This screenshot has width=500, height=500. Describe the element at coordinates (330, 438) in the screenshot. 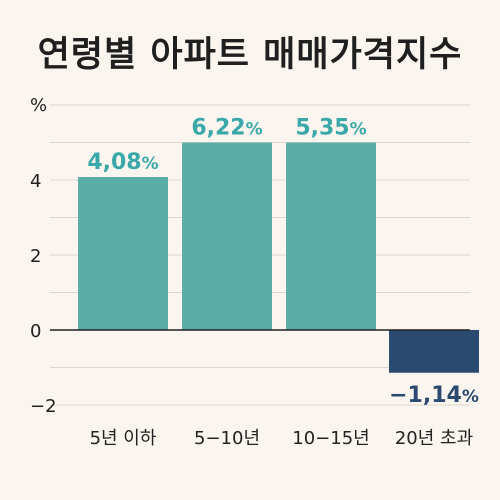

I see `x-tick-label: 10−15년` at that location.